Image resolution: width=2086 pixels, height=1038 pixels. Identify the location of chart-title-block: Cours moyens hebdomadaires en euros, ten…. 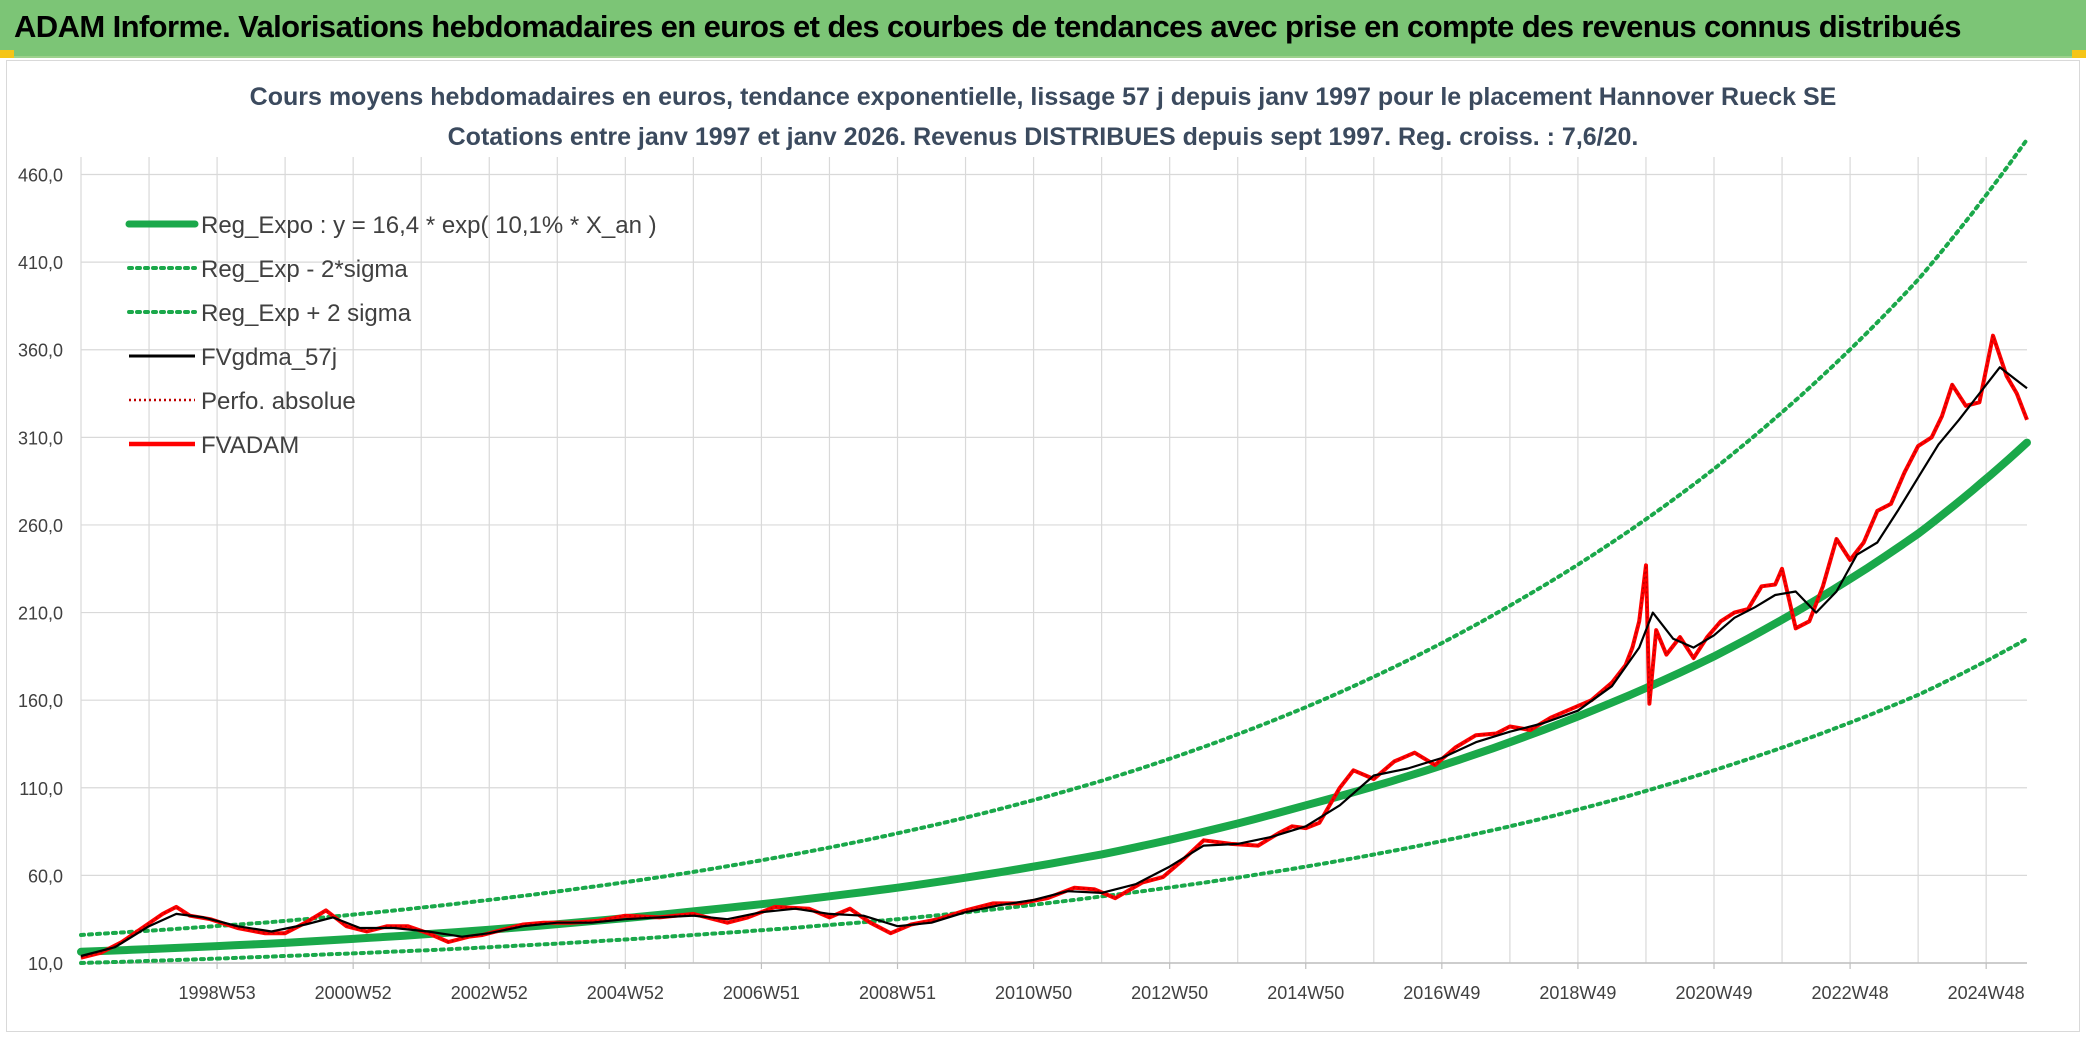
(1043, 117).